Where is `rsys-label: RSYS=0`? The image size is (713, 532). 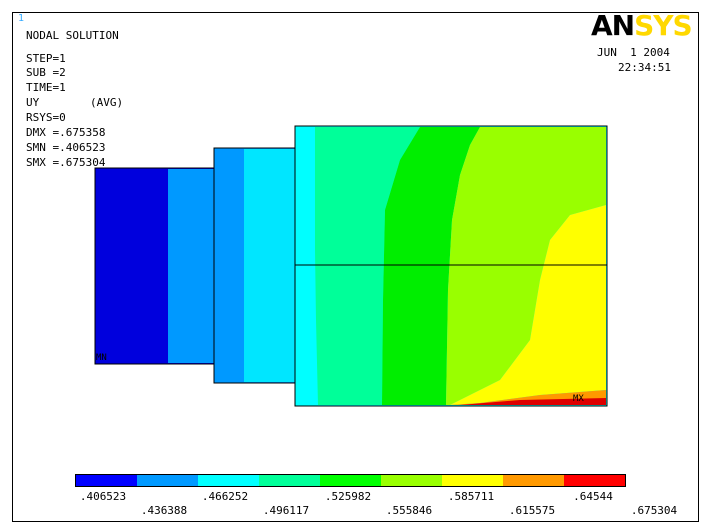 rsys-label: RSYS=0 is located at coordinates (46, 117).